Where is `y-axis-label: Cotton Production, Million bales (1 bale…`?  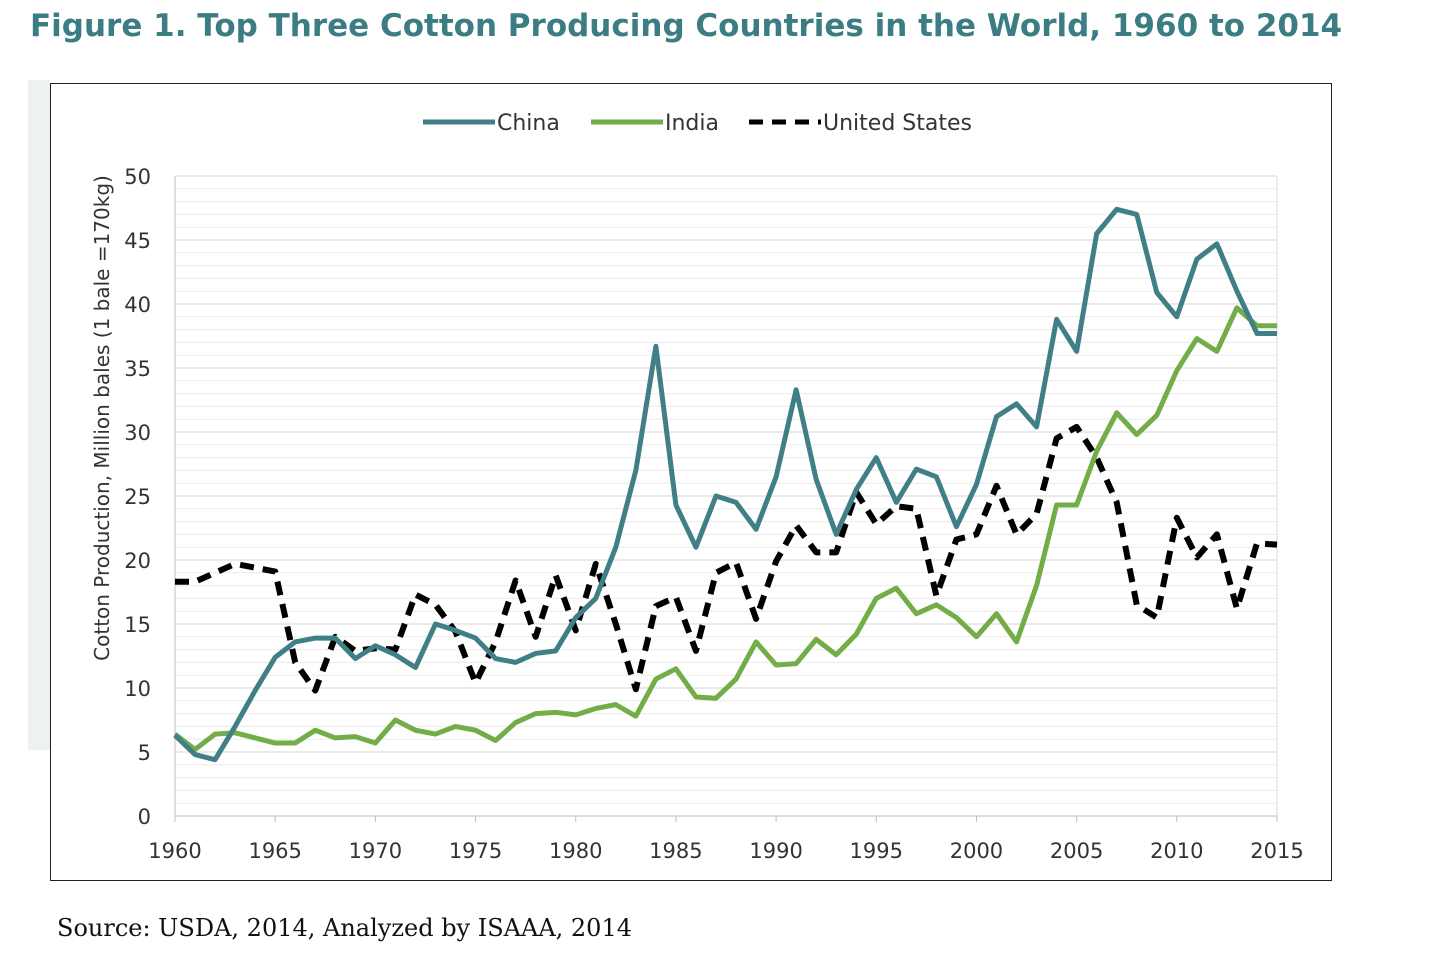
y-axis-label: Cotton Production, Million bales (1 bale… is located at coordinates (102, 418).